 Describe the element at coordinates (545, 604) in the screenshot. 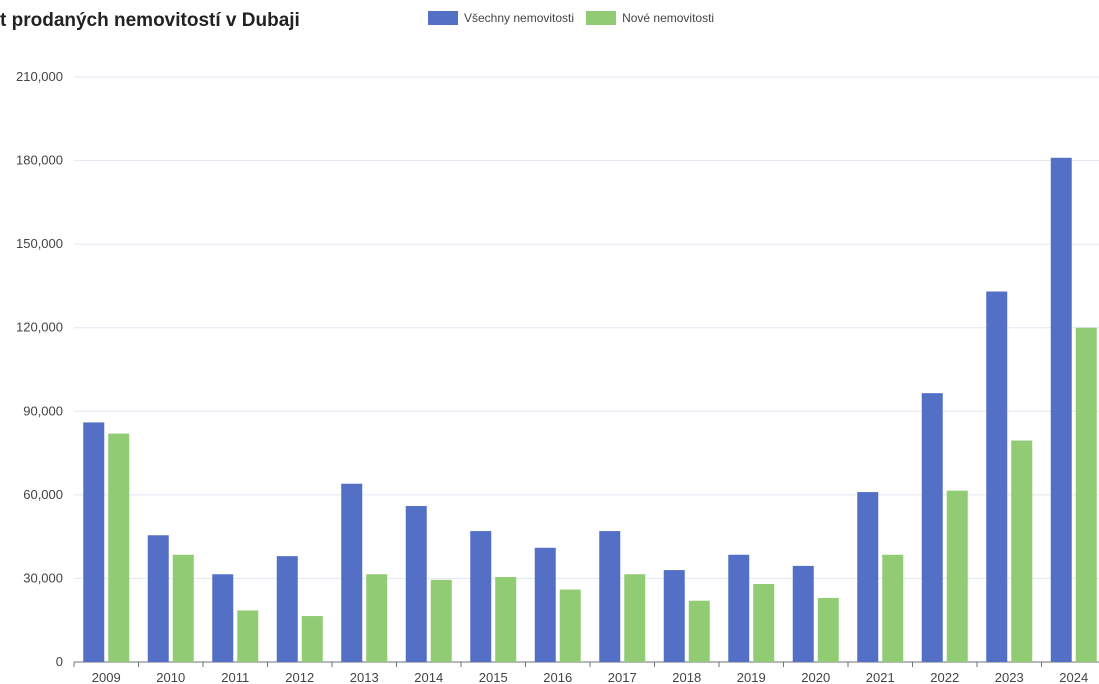

I see `bar-all-2016` at that location.